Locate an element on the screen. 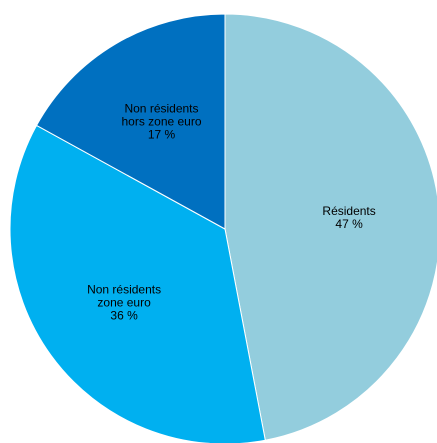 This screenshot has height=443, width=437. pie-slice-label-line-1-1: zone euro is located at coordinates (124, 302).